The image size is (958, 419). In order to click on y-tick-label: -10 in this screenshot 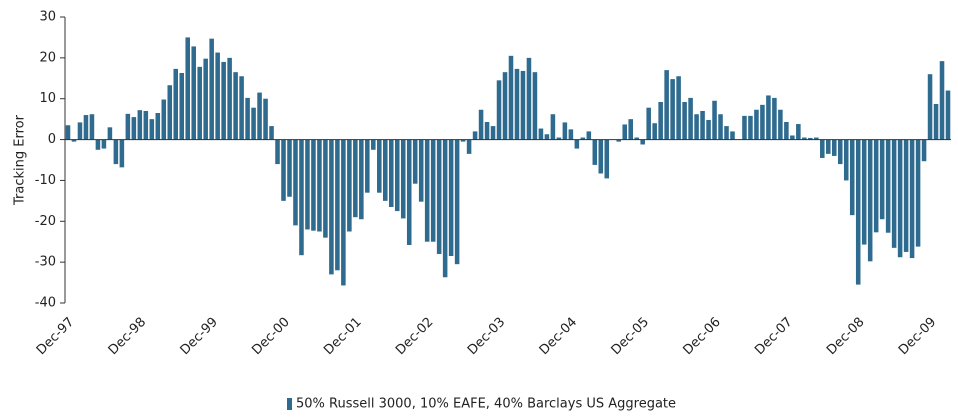, I will do `click(45, 180)`.